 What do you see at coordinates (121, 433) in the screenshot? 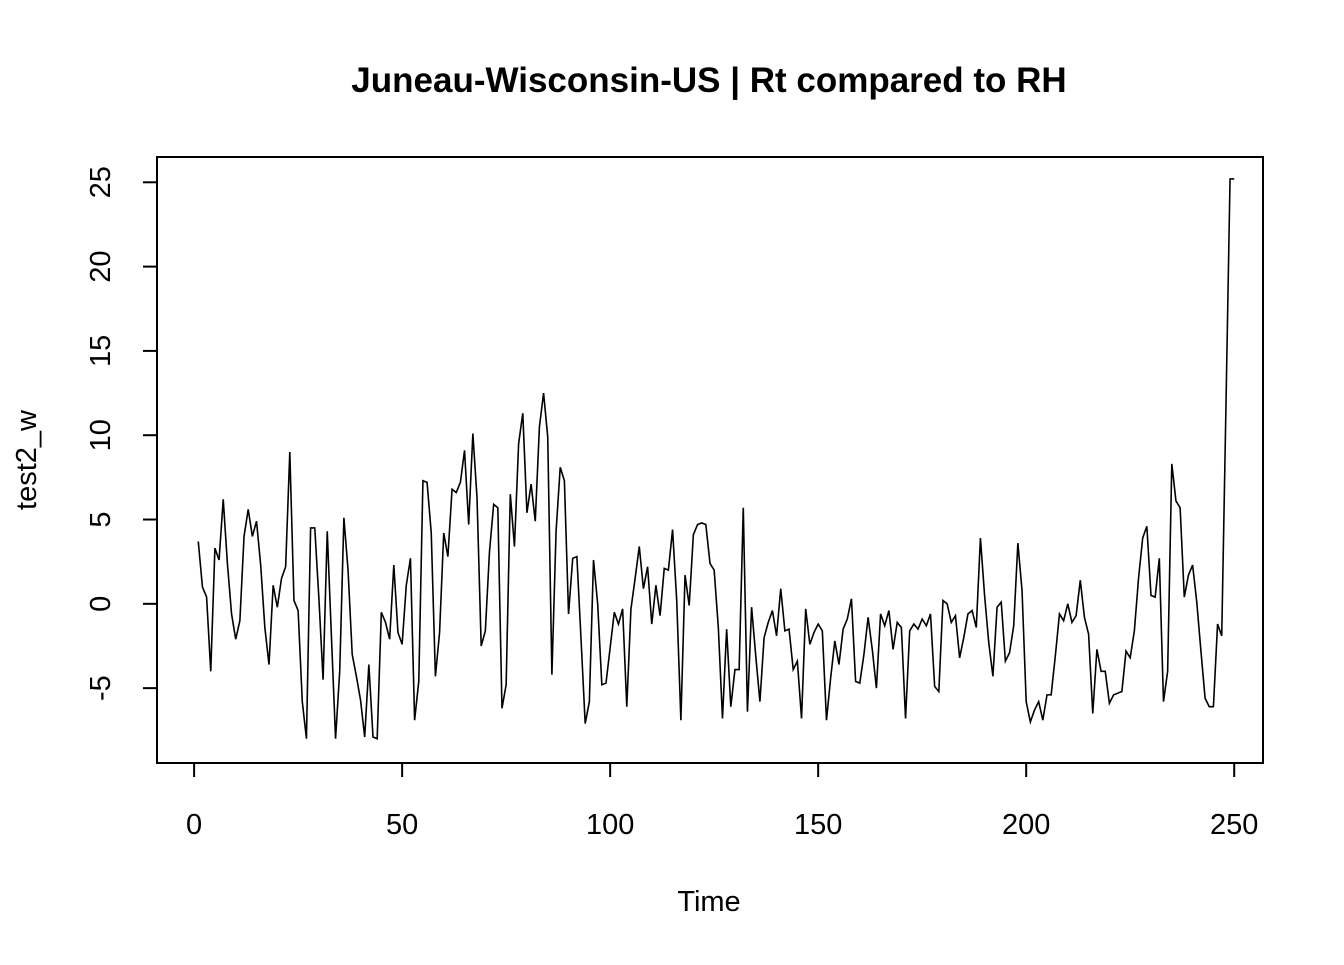
I see `y-axis: -5 0 5 10 15 20 25` at bounding box center [121, 433].